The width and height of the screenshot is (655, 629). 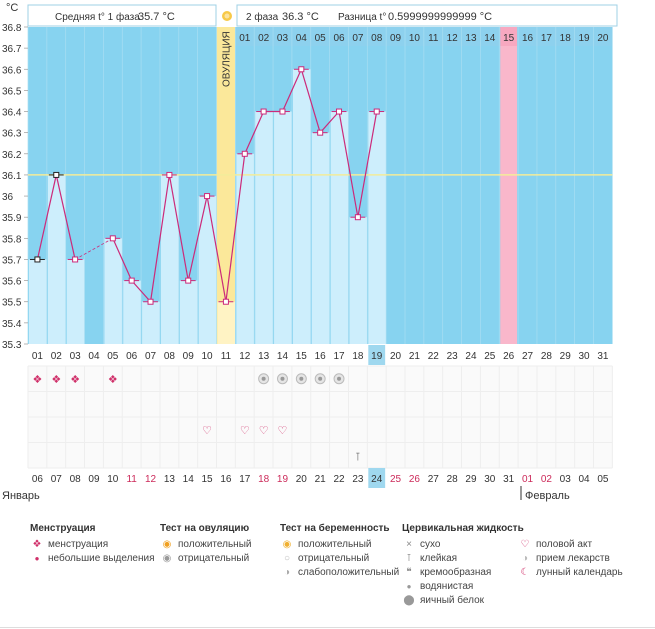 I want to click on cycle-day-label: 01, so click(x=38, y=356).